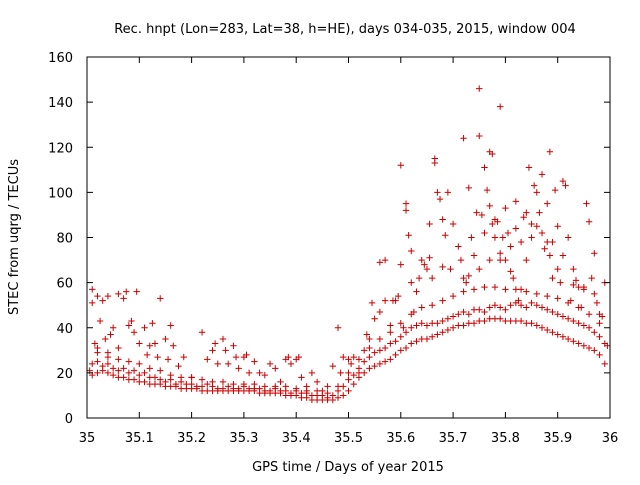 The width and height of the screenshot is (640, 485). What do you see at coordinates (60, 58) in the screenshot?
I see `y-tick-label: 160` at bounding box center [60, 58].